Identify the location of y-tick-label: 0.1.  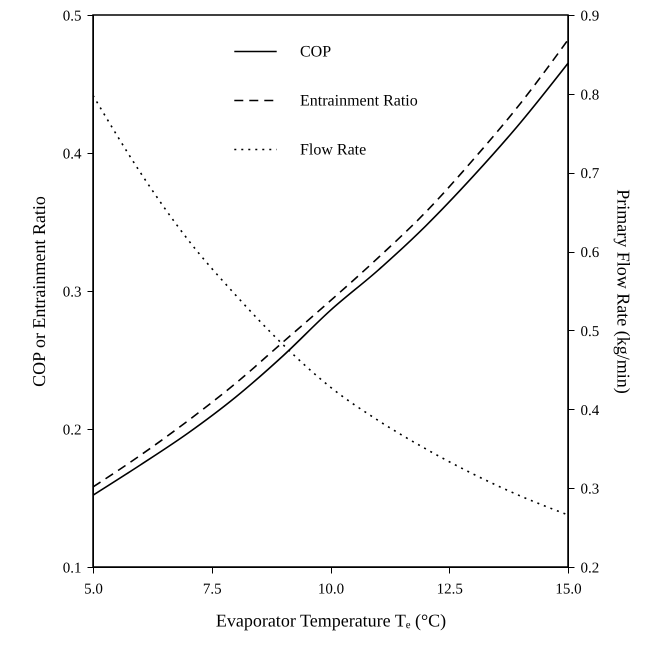
(72, 568).